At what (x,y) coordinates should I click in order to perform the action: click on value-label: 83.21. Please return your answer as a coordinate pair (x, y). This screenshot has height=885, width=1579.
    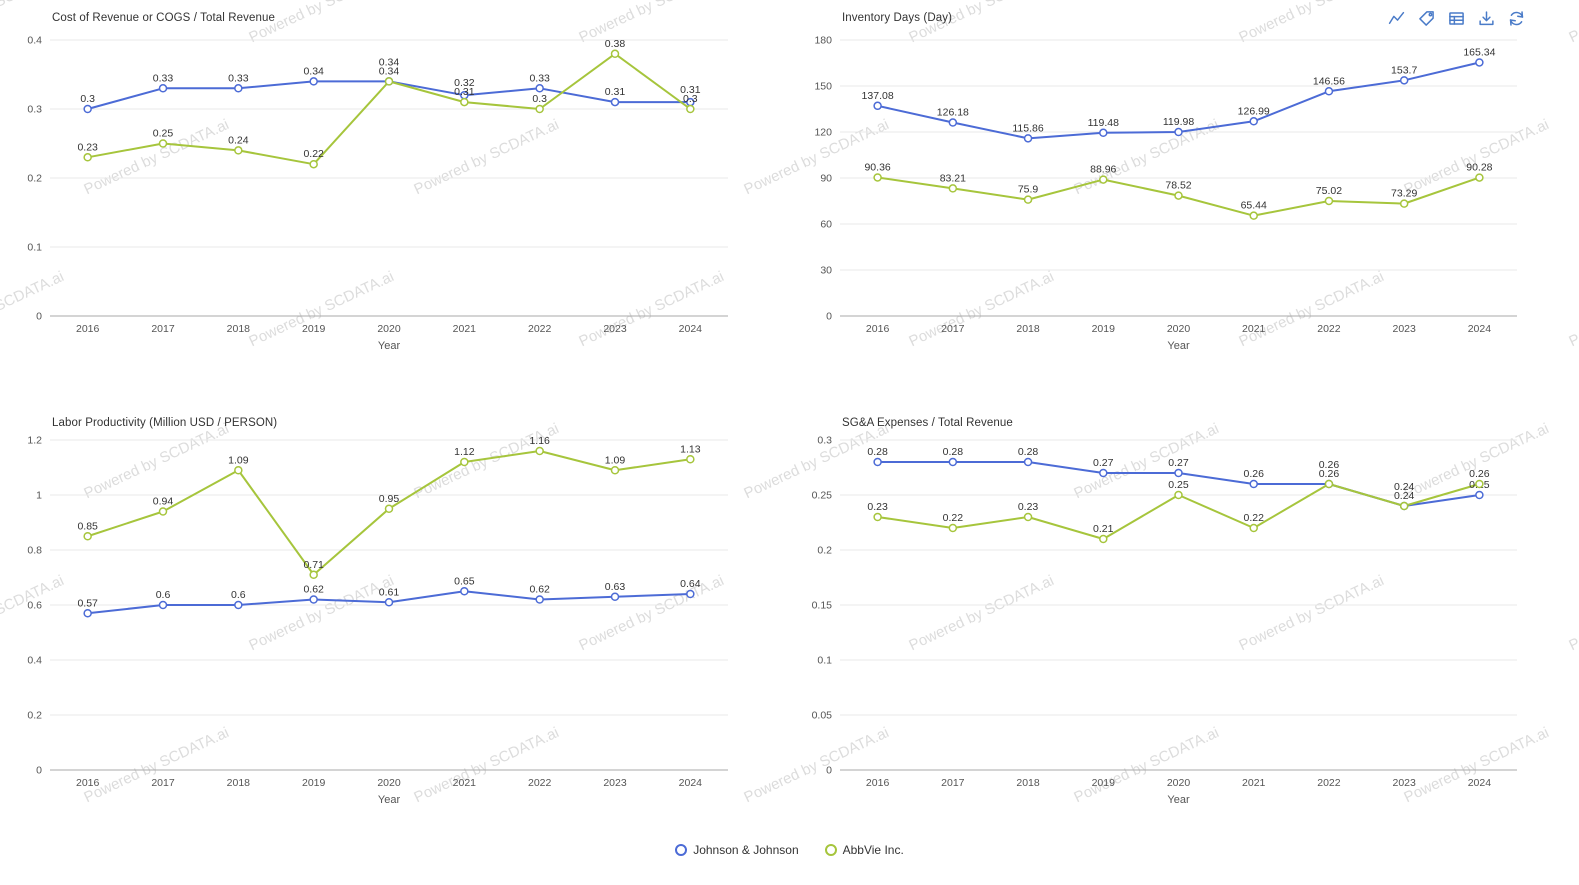
    Looking at the image, I should click on (953, 178).